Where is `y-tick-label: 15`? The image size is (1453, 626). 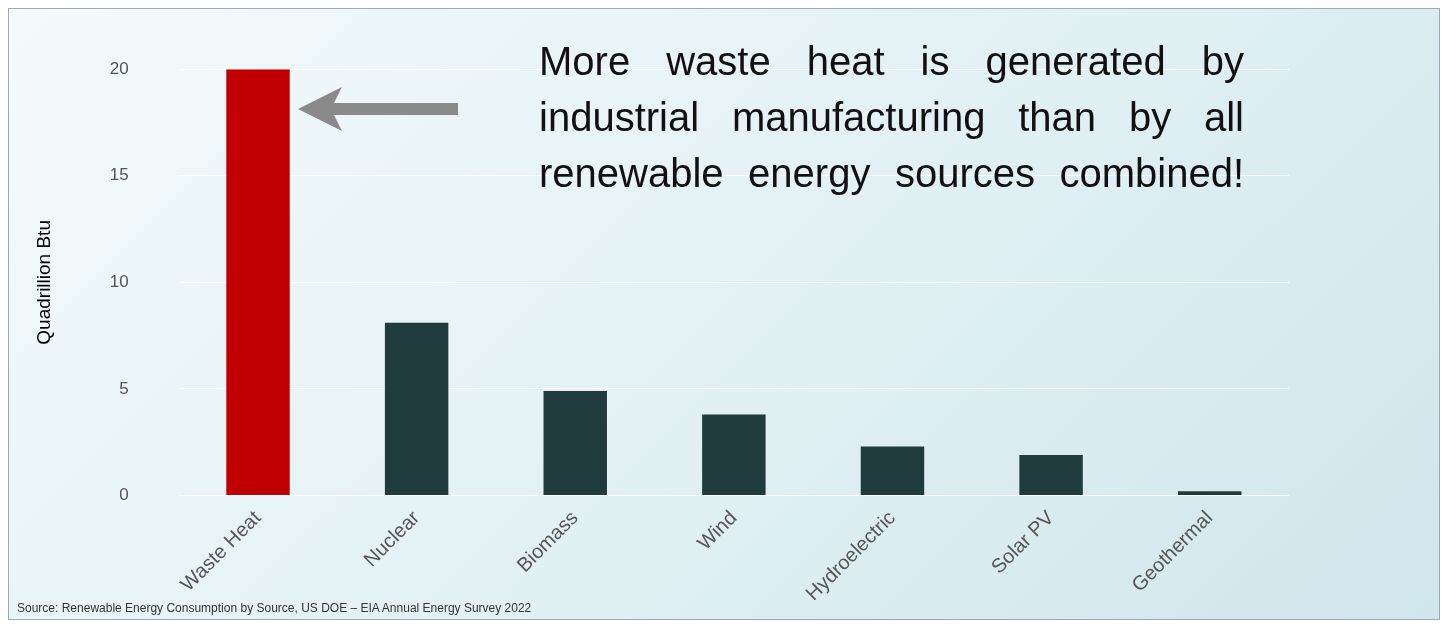
y-tick-label: 15 is located at coordinates (119, 175).